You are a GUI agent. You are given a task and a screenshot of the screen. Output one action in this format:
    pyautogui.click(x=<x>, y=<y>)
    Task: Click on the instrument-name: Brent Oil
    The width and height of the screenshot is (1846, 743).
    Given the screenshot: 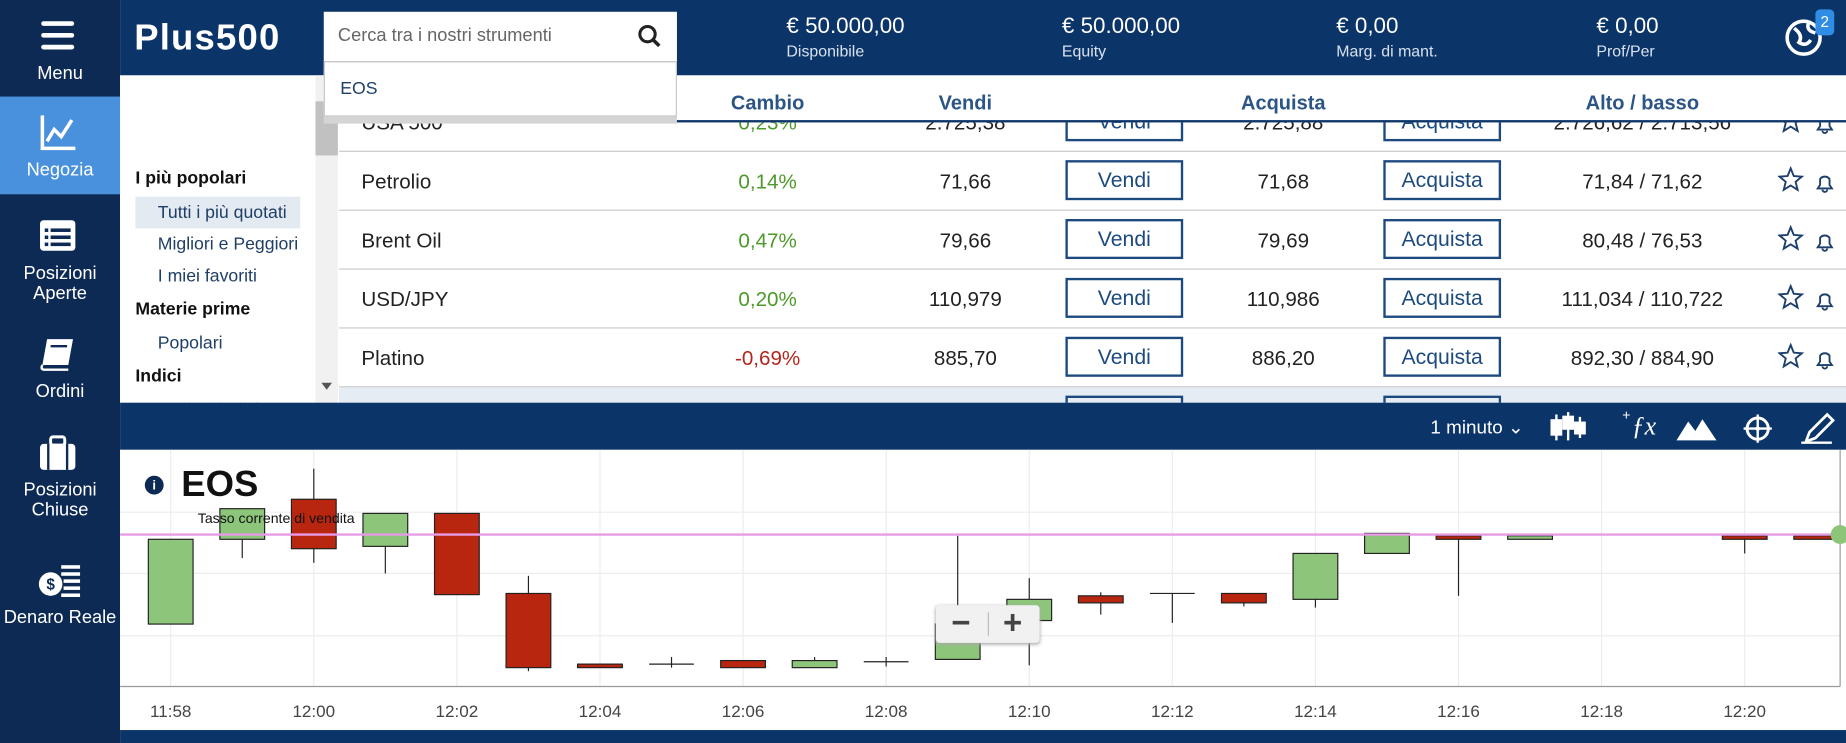 What is the action you would take?
    pyautogui.click(x=401, y=240)
    